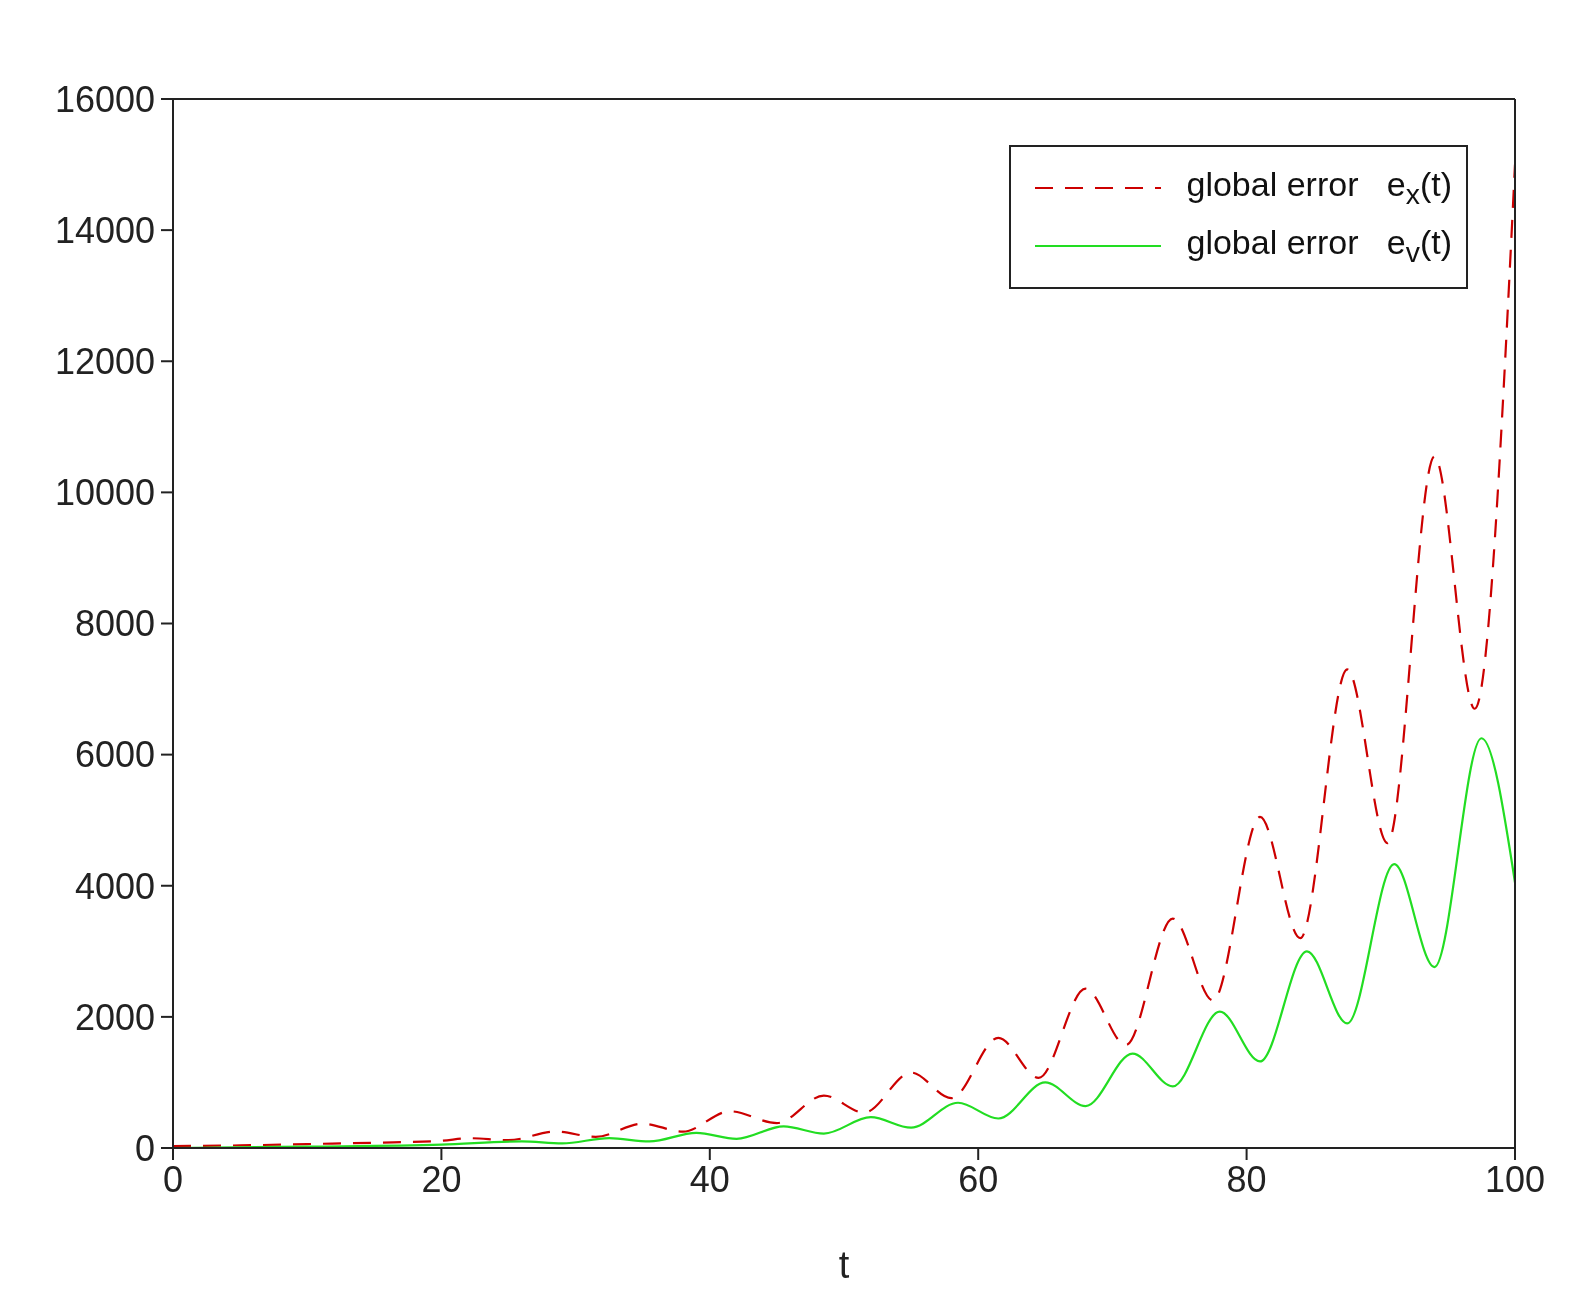  What do you see at coordinates (104, 362) in the screenshot?
I see `y-tick-label: 12000` at bounding box center [104, 362].